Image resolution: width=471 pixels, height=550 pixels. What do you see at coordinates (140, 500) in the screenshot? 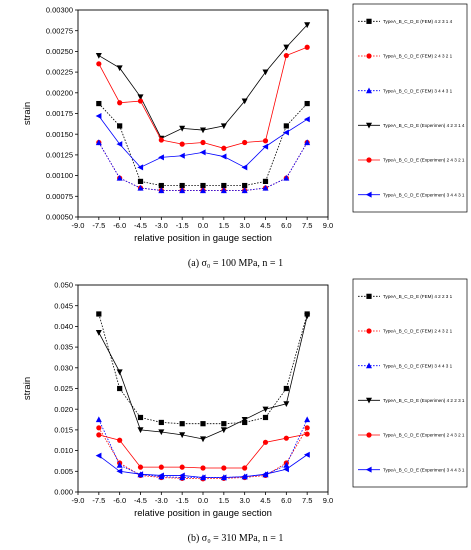
I see `x-tick-label: -4.5` at bounding box center [140, 500].